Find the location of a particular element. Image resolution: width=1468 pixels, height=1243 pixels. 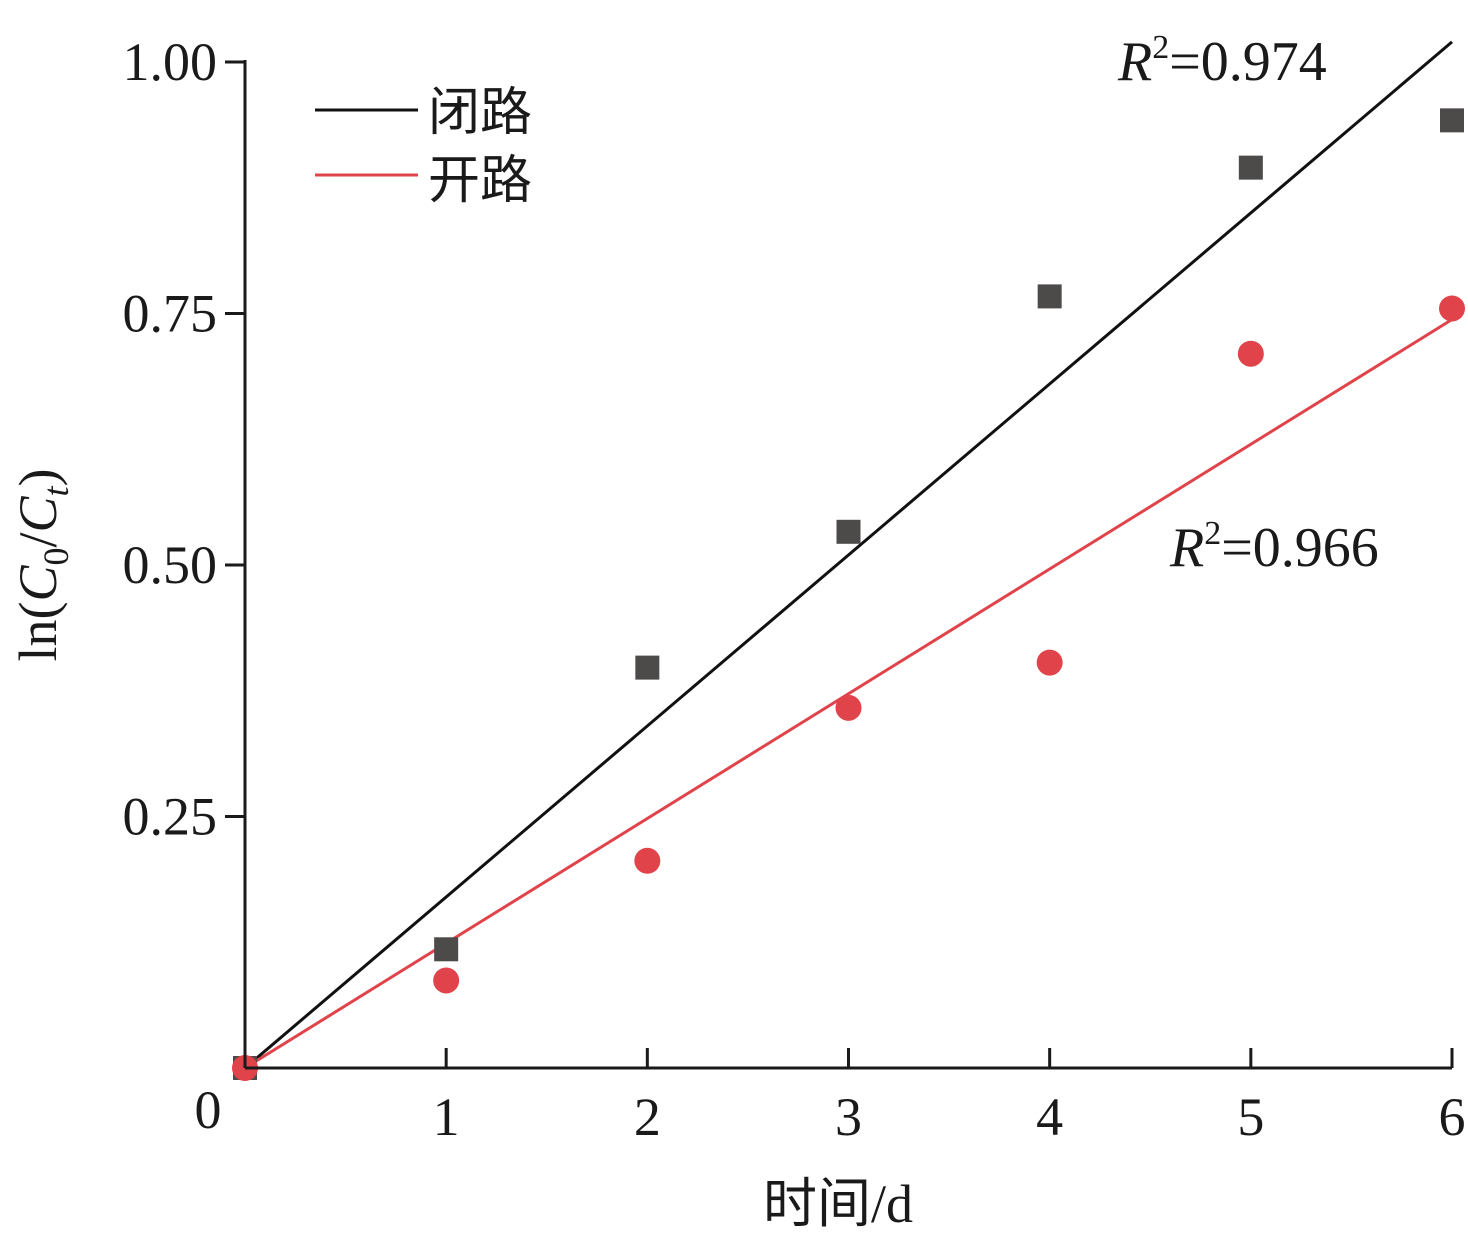

y-tick-label: 0.75 is located at coordinates (170, 314).